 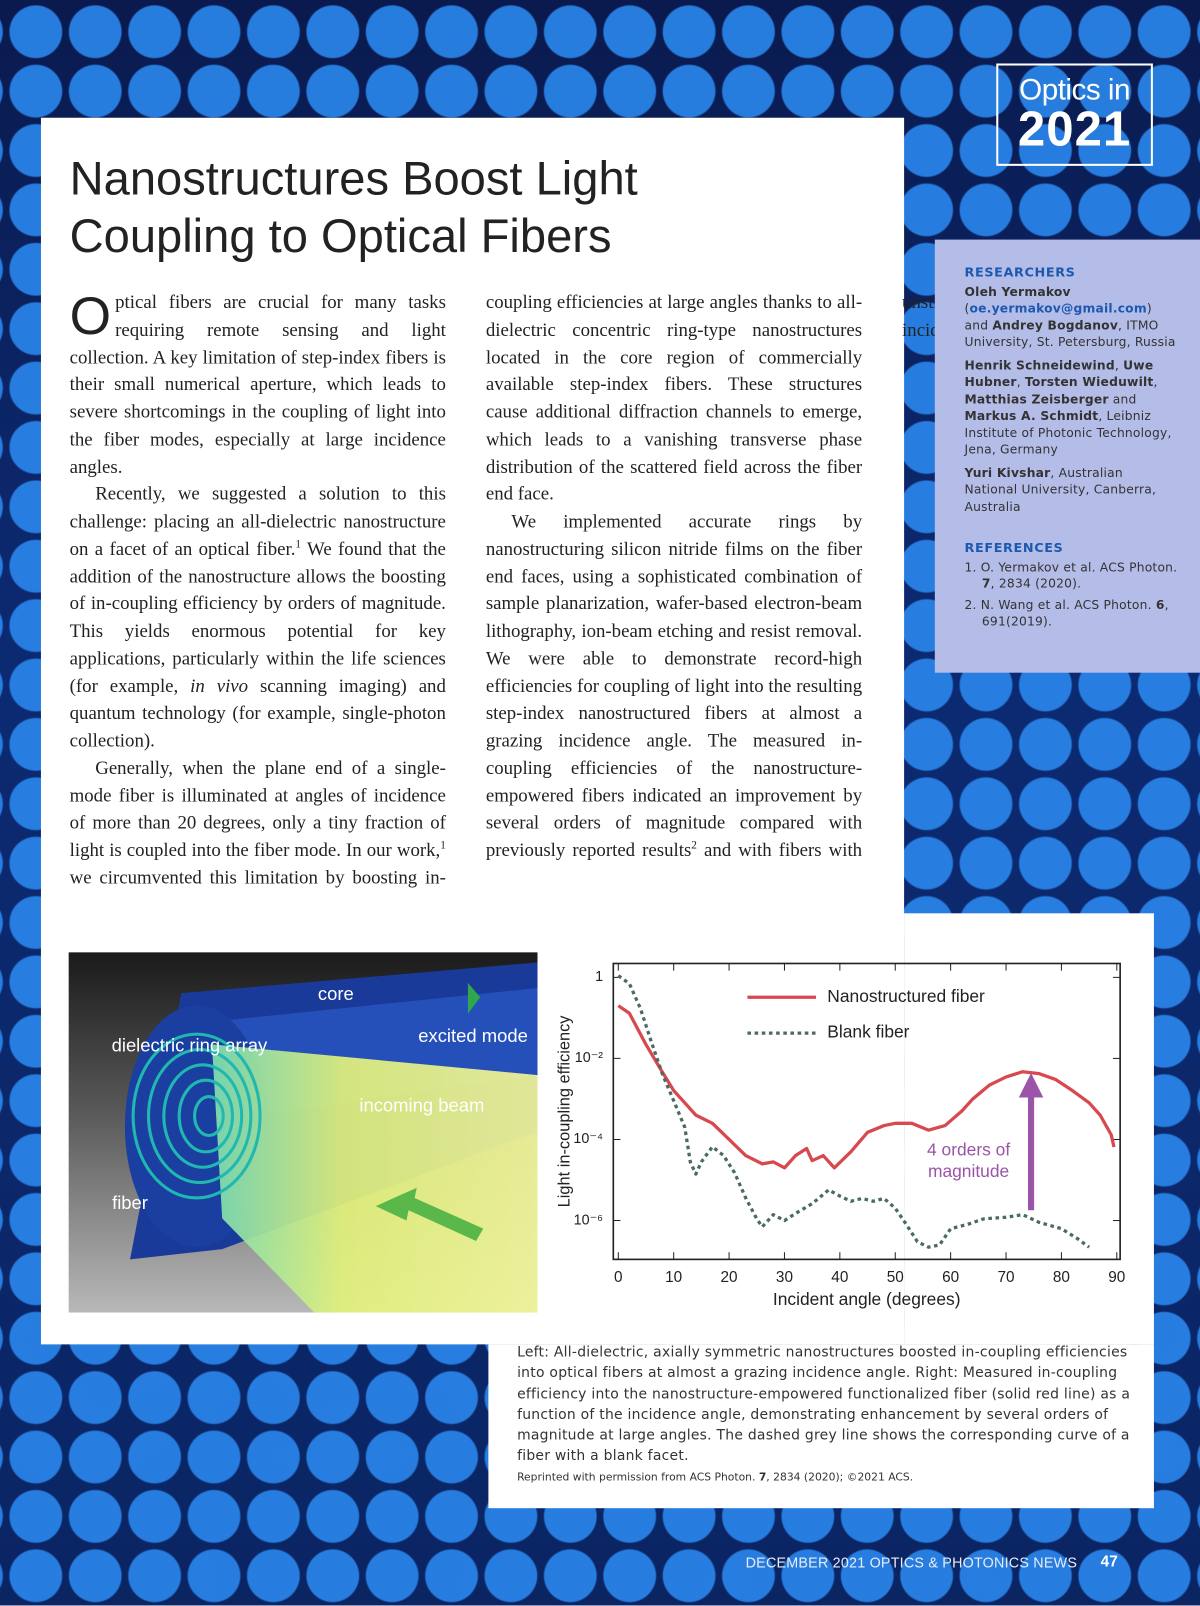 I want to click on y-tick-label: 1, so click(x=599, y=977).